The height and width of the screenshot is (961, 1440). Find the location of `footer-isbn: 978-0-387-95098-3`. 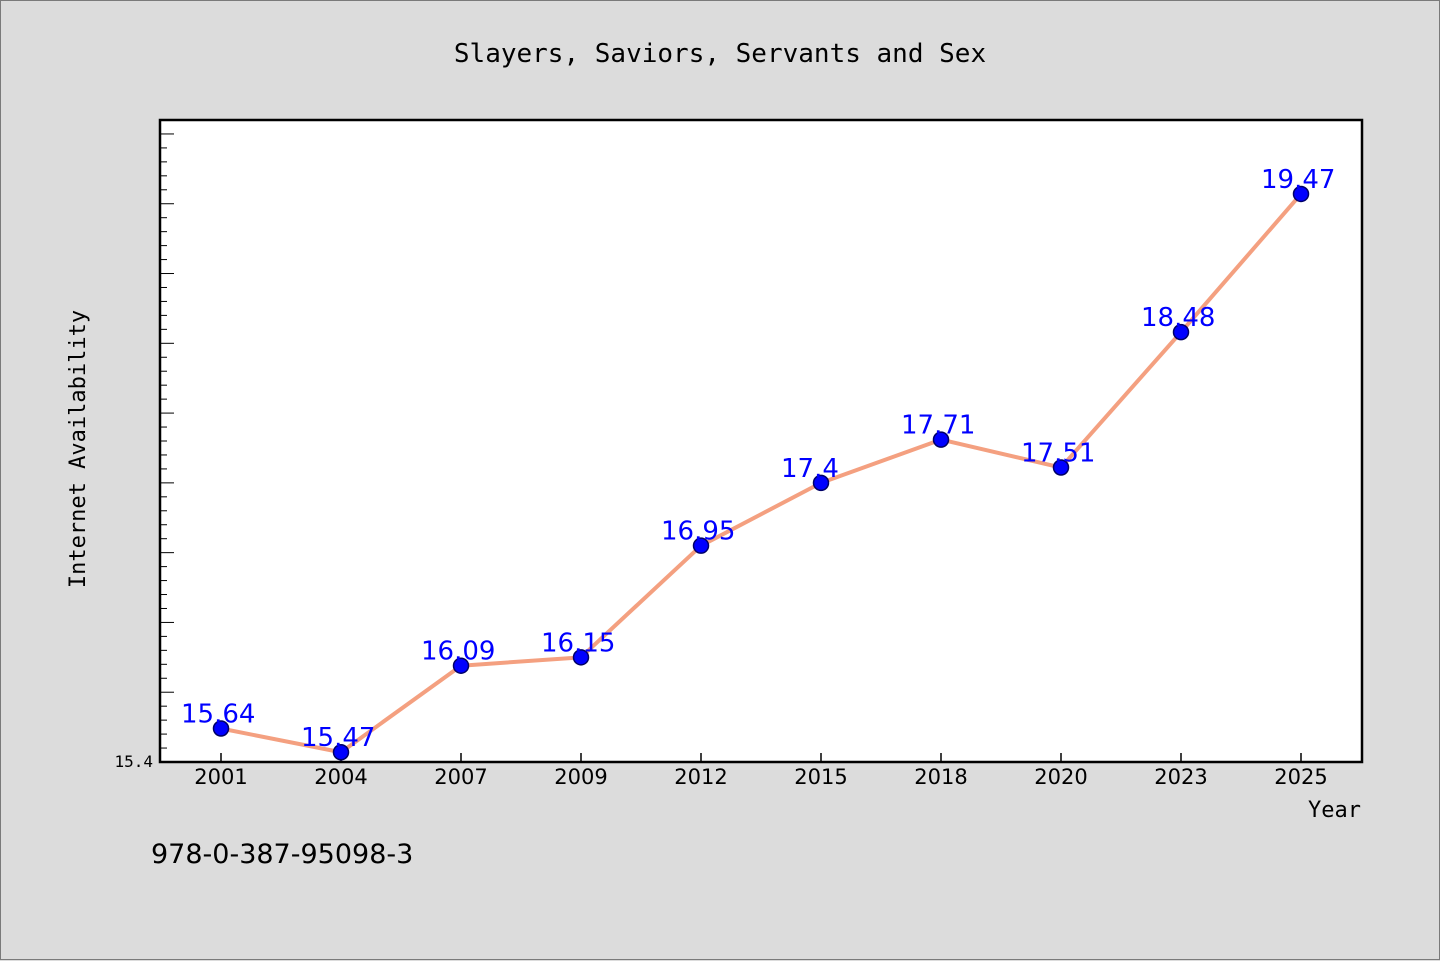

footer-isbn: 978-0-387-95098-3 is located at coordinates (282, 854).